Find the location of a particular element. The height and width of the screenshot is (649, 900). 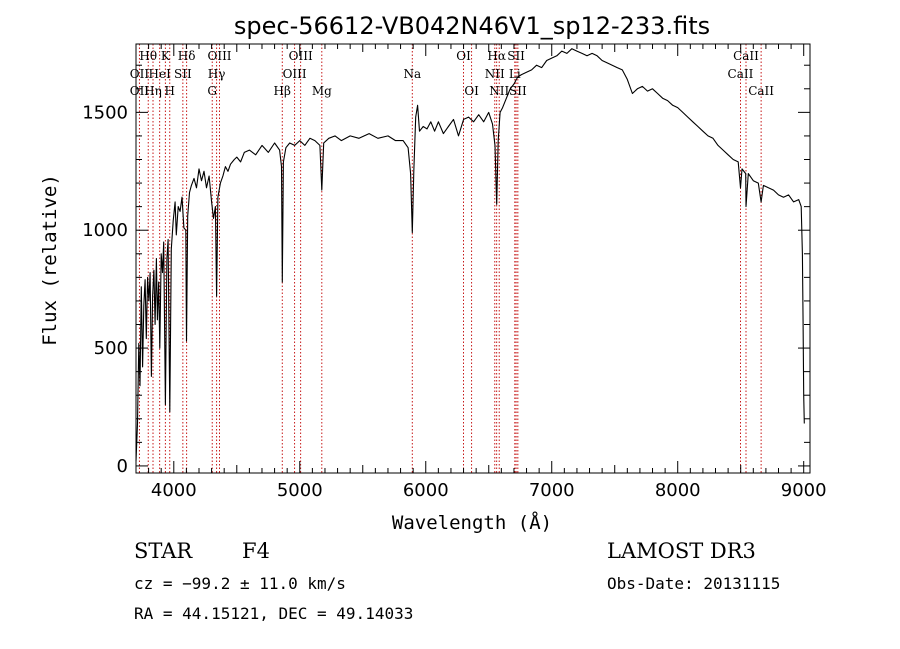

object-subclass: F4 is located at coordinates (256, 551).